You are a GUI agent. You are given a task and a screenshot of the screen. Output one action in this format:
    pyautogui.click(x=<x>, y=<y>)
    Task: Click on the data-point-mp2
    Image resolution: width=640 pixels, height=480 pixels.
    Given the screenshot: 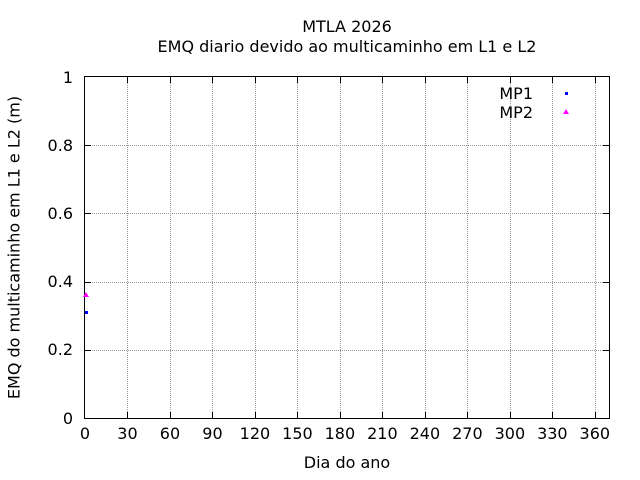 What is the action you would take?
    pyautogui.click(x=86, y=295)
    